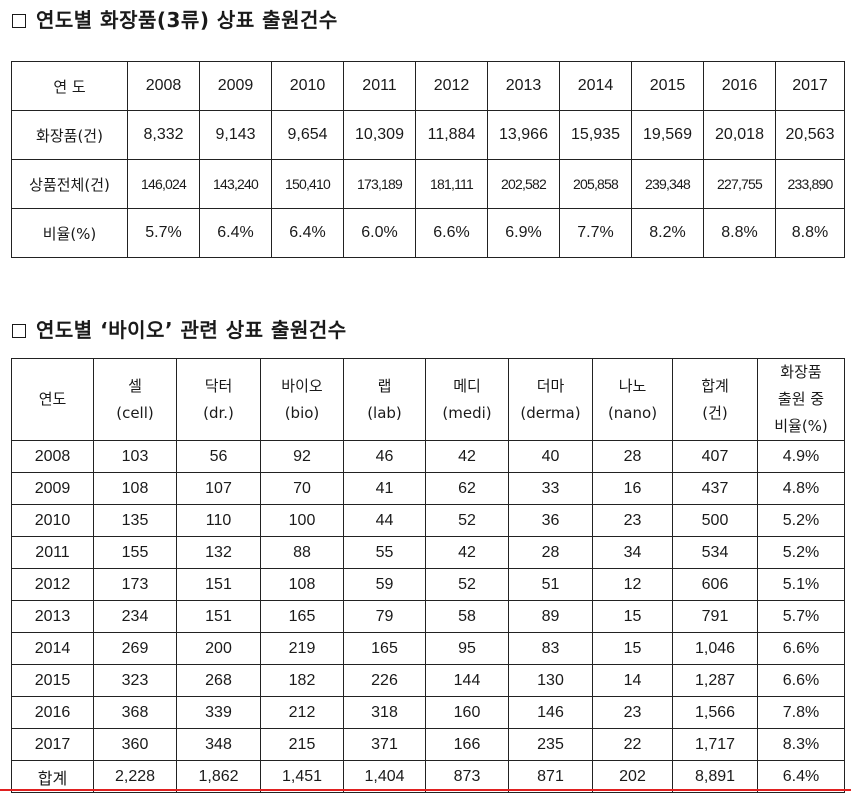 The width and height of the screenshot is (851, 793). What do you see at coordinates (218, 520) in the screenshot?
I see `value-cell: 110` at bounding box center [218, 520].